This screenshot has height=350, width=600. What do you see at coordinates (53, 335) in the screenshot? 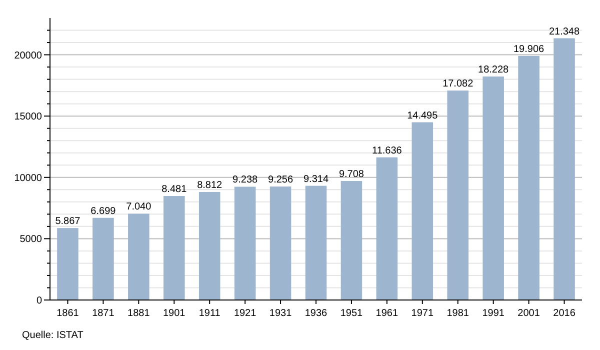
I see `source-note: Quelle: ISTAT` at bounding box center [53, 335].